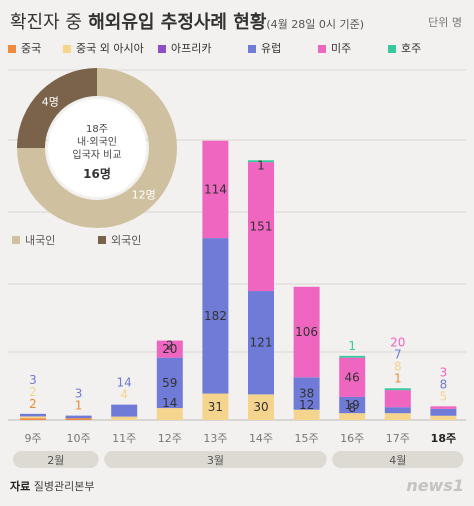 The height and width of the screenshot is (506, 474). What do you see at coordinates (79, 438) in the screenshot?
I see `x-tick-label: 10주` at bounding box center [79, 438].